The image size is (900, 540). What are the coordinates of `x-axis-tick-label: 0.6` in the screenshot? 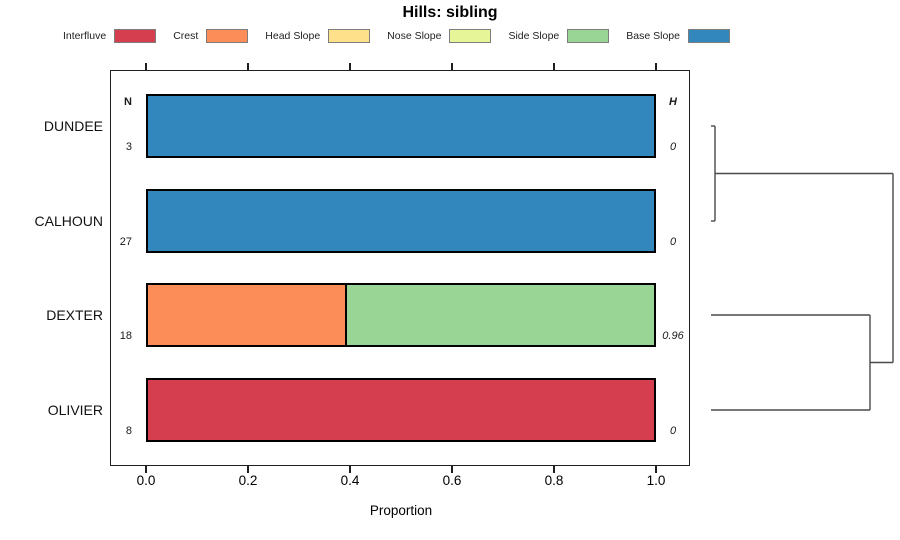 It's located at (452, 480).